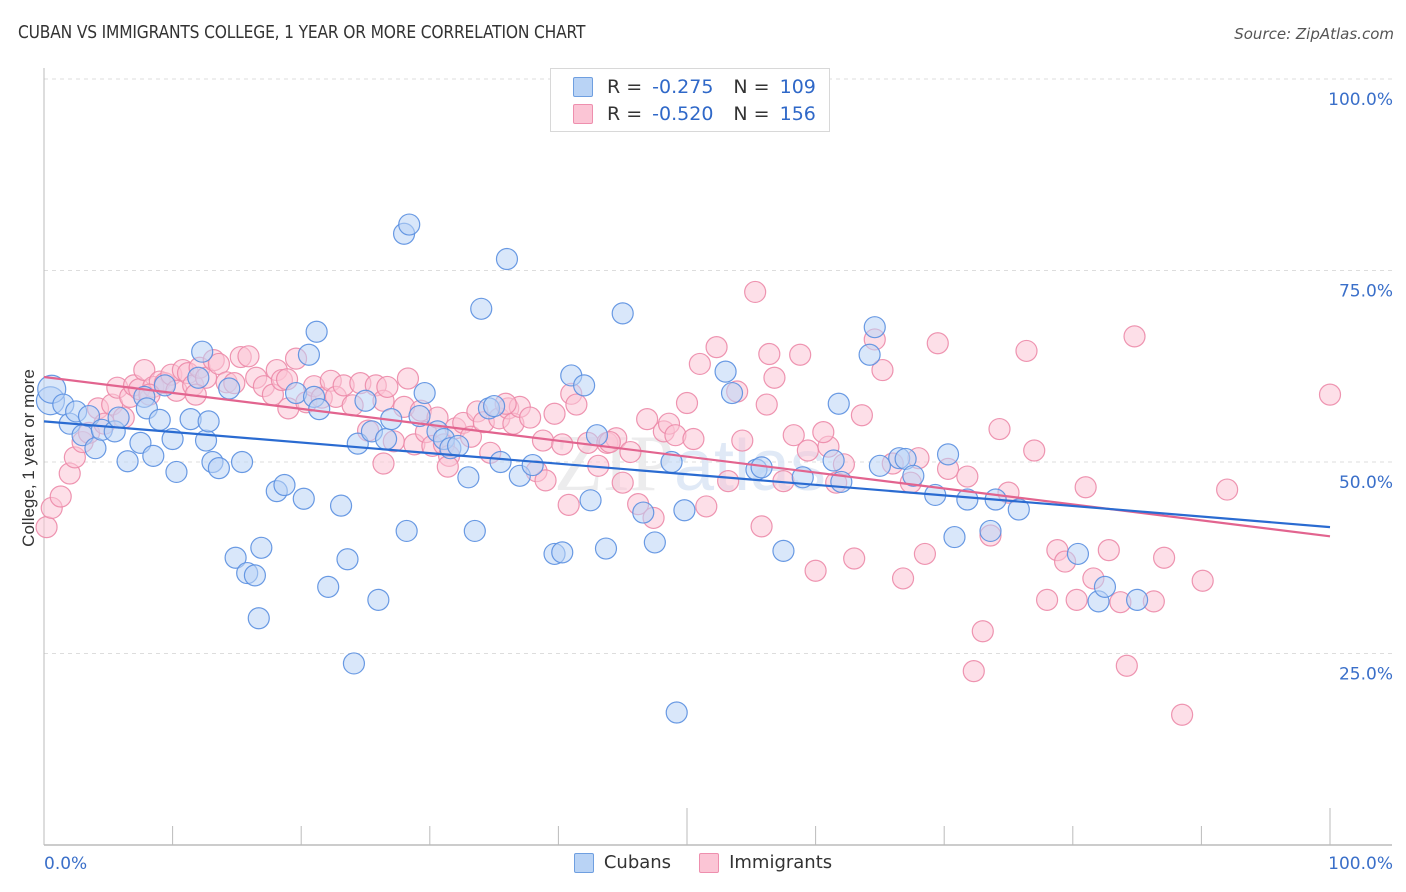 This screenshot has width=1406, height=892. What do you see at coordinates (1366, 675) in the screenshot?
I see `y-tick-label: 25.0%` at bounding box center [1366, 675].